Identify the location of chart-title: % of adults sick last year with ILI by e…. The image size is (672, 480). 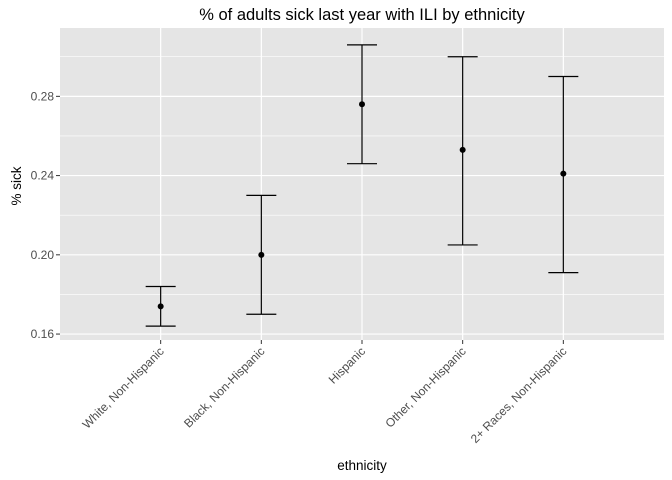
(362, 15).